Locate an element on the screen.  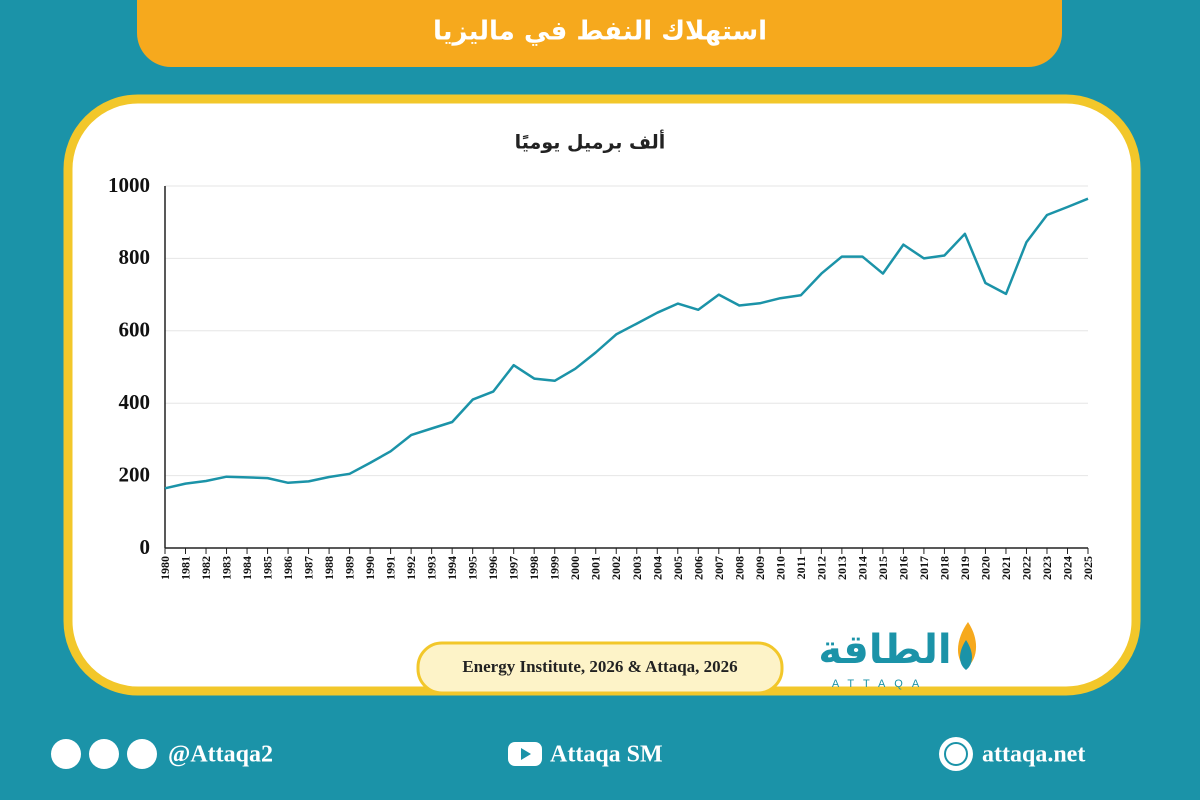
y-tick-label: 800 is located at coordinates (135, 257).